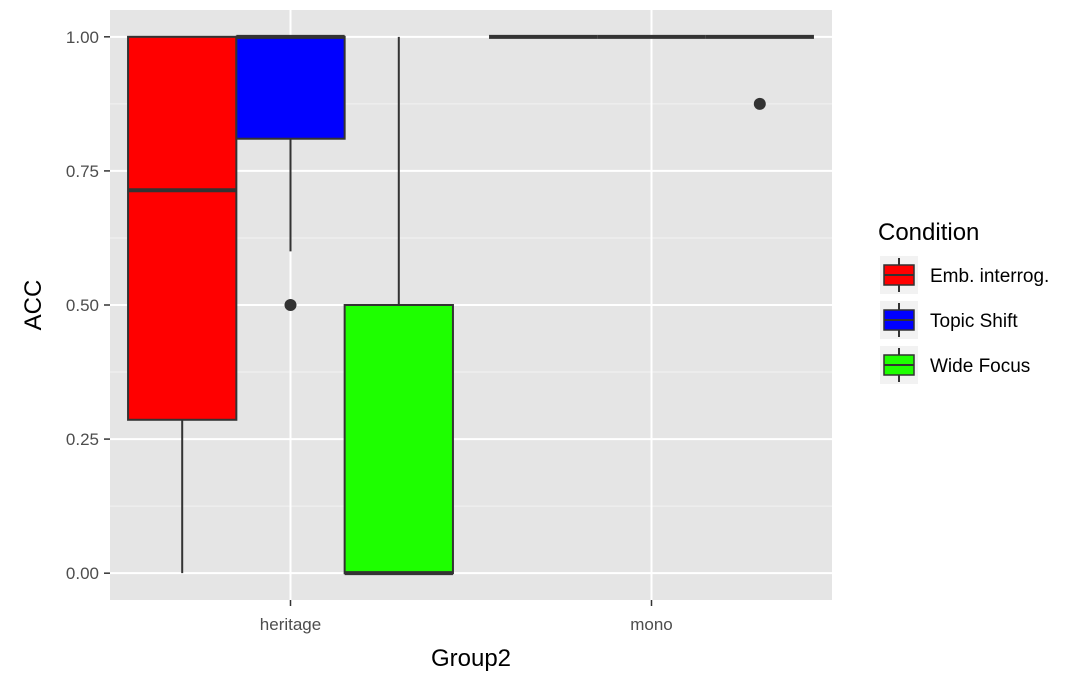 This screenshot has width=1079, height=673. Describe the element at coordinates (989, 276) in the screenshot. I see `legend-label: Emb. interrog.` at that location.